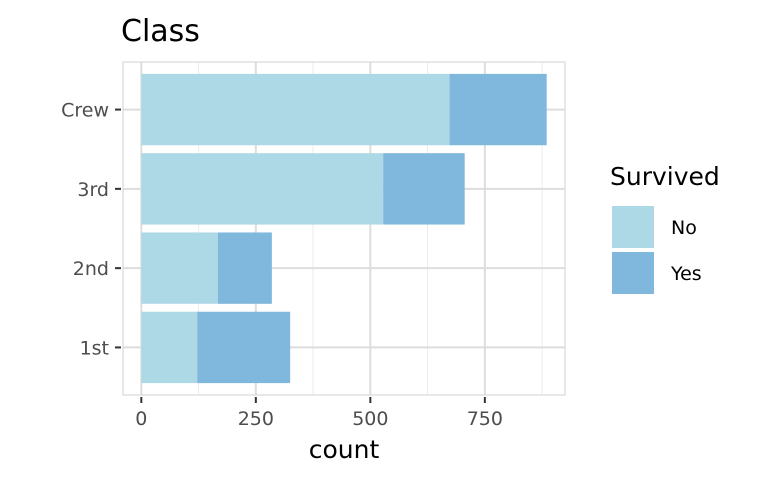 Image resolution: width=768 pixels, height=485 pixels. Describe the element at coordinates (85, 111) in the screenshot. I see `y-tick-label: Crew` at that location.